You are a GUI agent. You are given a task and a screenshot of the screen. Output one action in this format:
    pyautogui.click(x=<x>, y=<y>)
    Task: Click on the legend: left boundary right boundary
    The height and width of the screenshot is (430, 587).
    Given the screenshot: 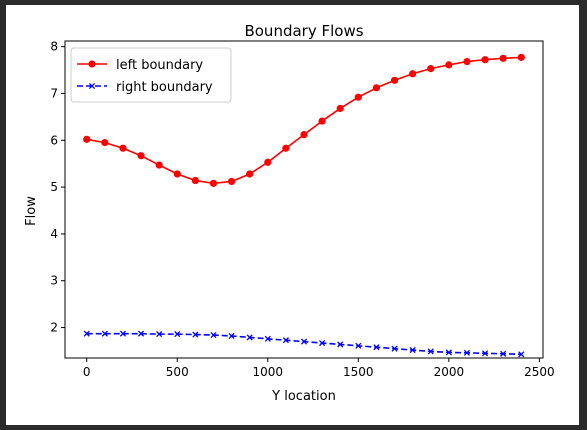 What is the action you would take?
    pyautogui.click(x=151, y=75)
    